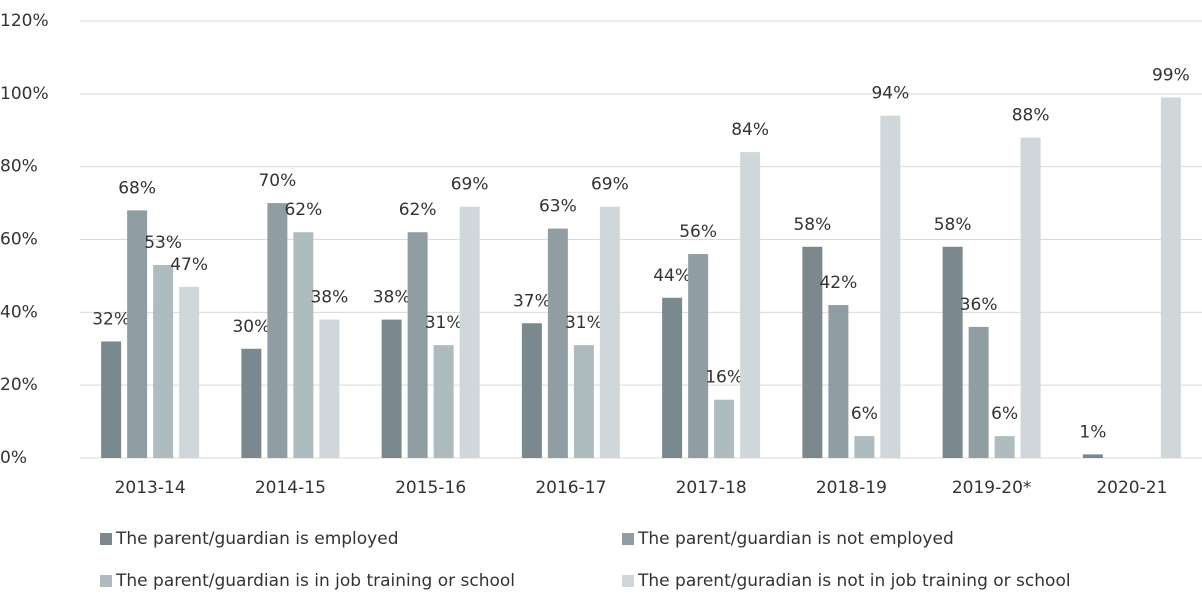 This screenshot has width=1202, height=596. I want to click on value-label: 68%, so click(137, 188).